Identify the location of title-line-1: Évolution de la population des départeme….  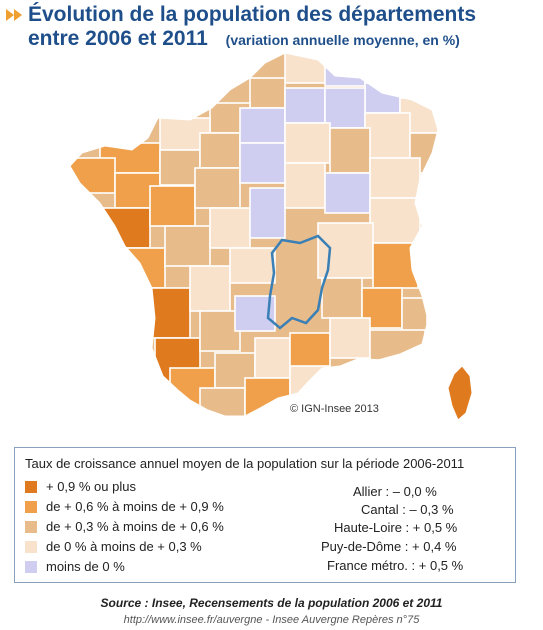
(252, 14).